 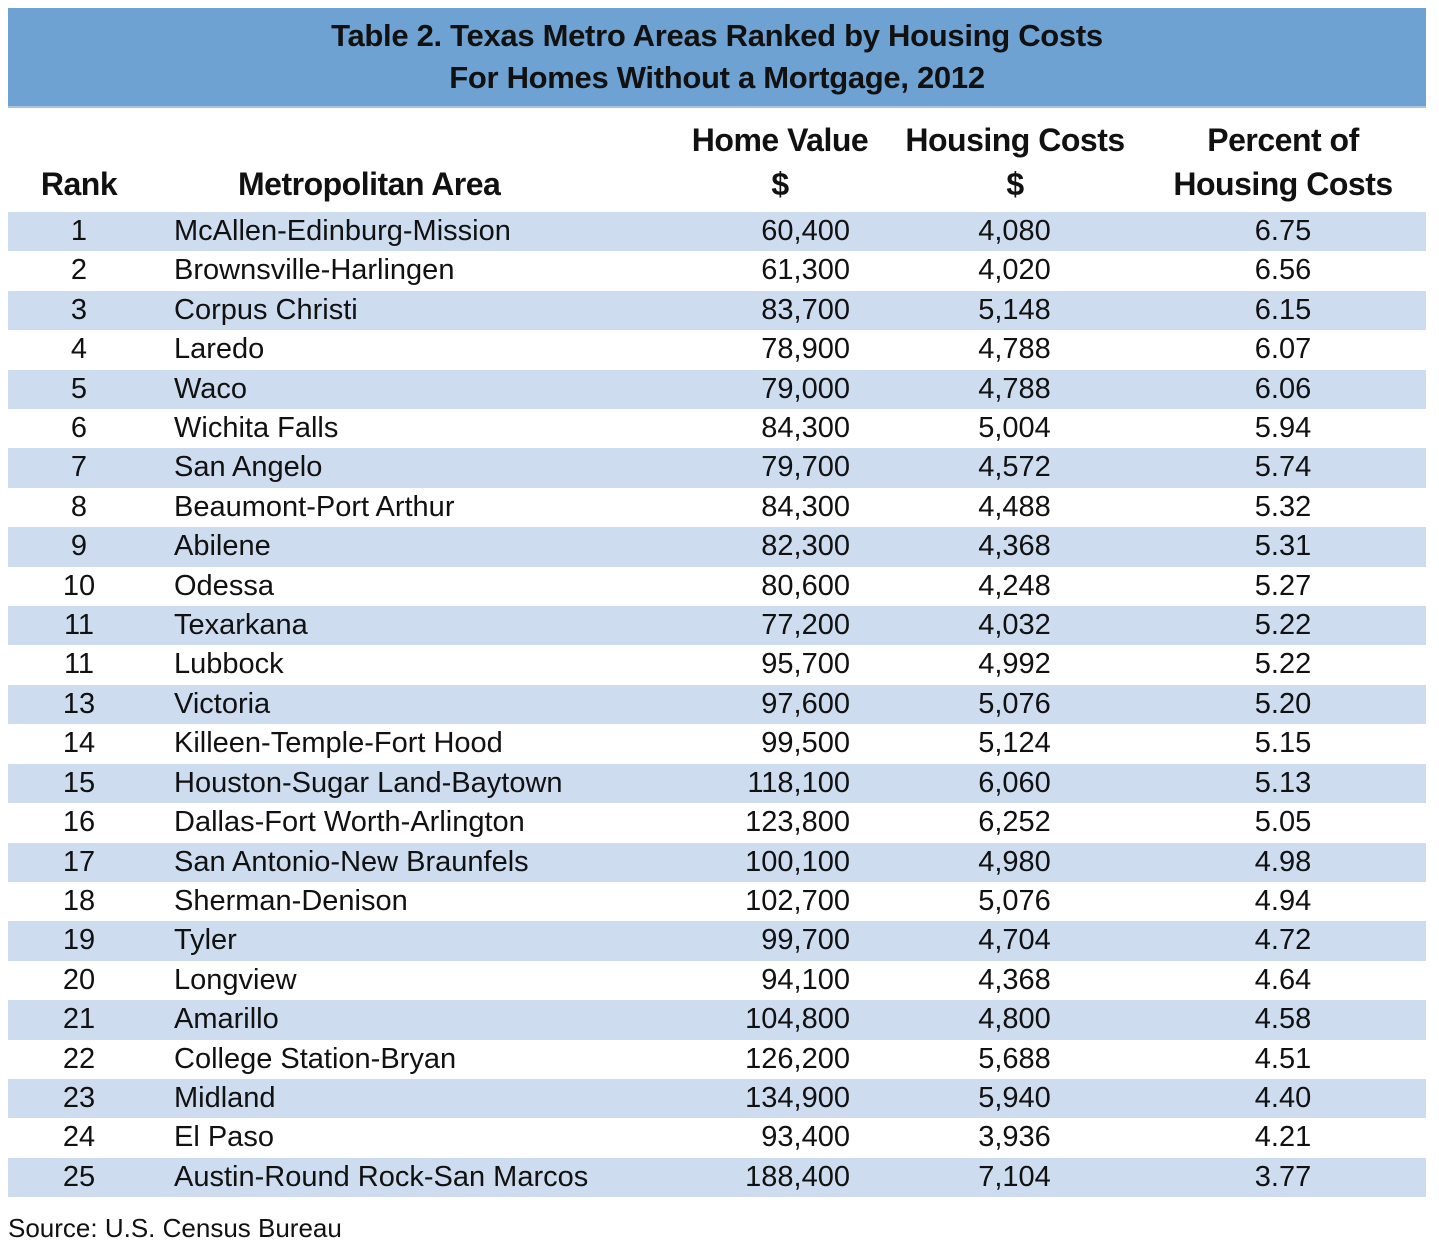 I want to click on header-percent-label-1: Percent of, so click(x=1283, y=140).